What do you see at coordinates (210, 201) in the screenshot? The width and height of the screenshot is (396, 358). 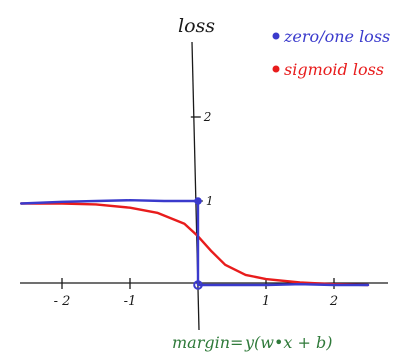 I see `y-tick-label: 1` at bounding box center [210, 201].